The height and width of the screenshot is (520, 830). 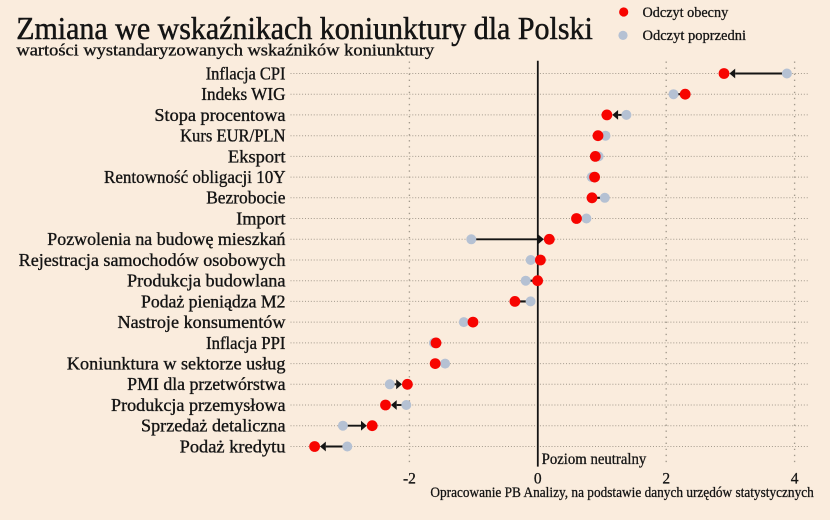 What do you see at coordinates (166, 239) in the screenshot?
I see `svg-text: Pozwolenia na budowę mieszkań` at bounding box center [166, 239].